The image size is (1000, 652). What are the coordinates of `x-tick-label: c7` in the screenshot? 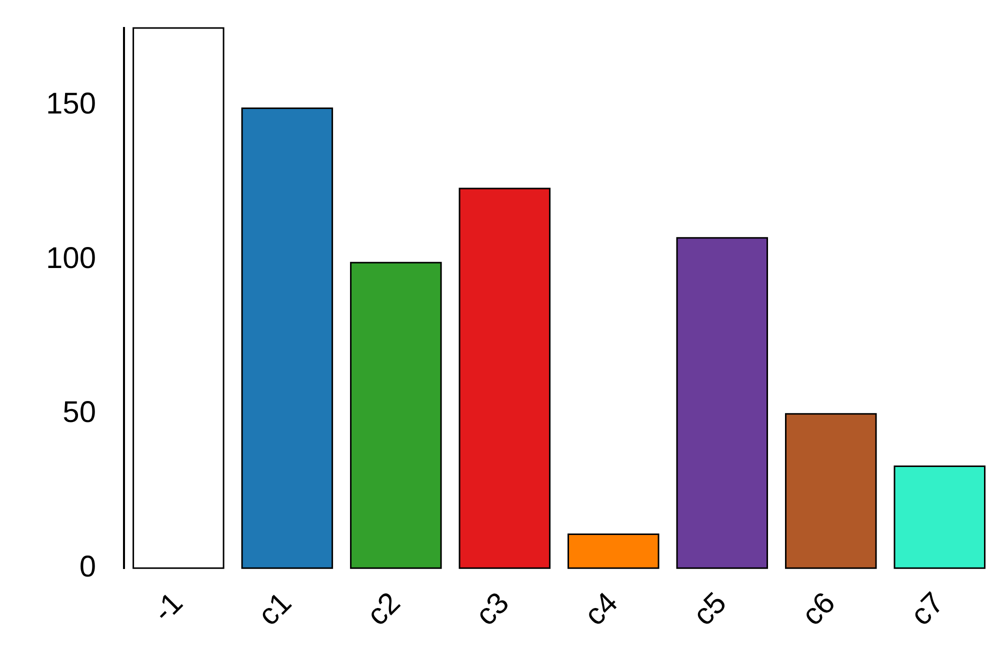 It's located at (927, 609).